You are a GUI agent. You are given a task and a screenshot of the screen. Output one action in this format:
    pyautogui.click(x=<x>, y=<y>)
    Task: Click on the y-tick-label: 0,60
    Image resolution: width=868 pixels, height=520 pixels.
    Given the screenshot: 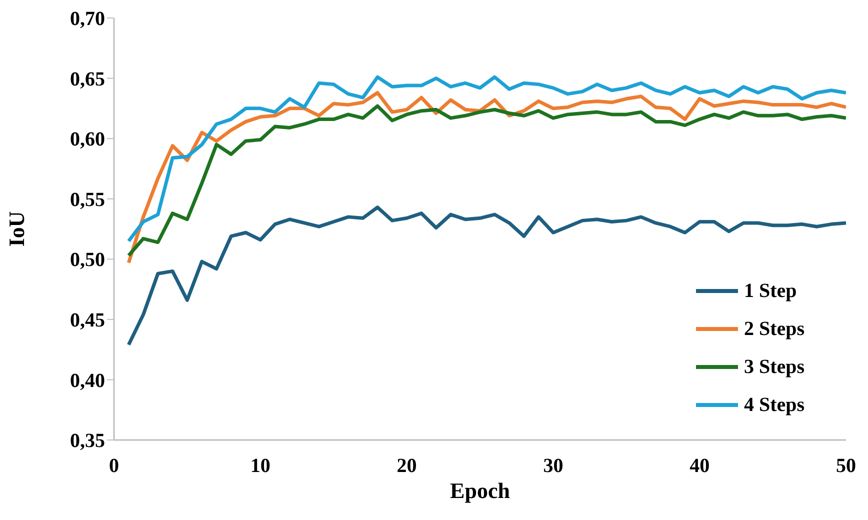 What is the action you would take?
    pyautogui.click(x=87, y=139)
    